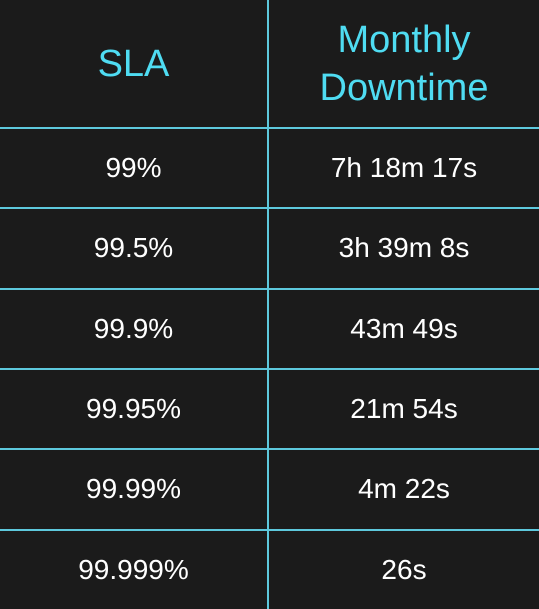 Image resolution: width=539 pixels, height=609 pixels. What do you see at coordinates (403, 409) in the screenshot?
I see `downtime-cell: 21m 54s` at bounding box center [403, 409].